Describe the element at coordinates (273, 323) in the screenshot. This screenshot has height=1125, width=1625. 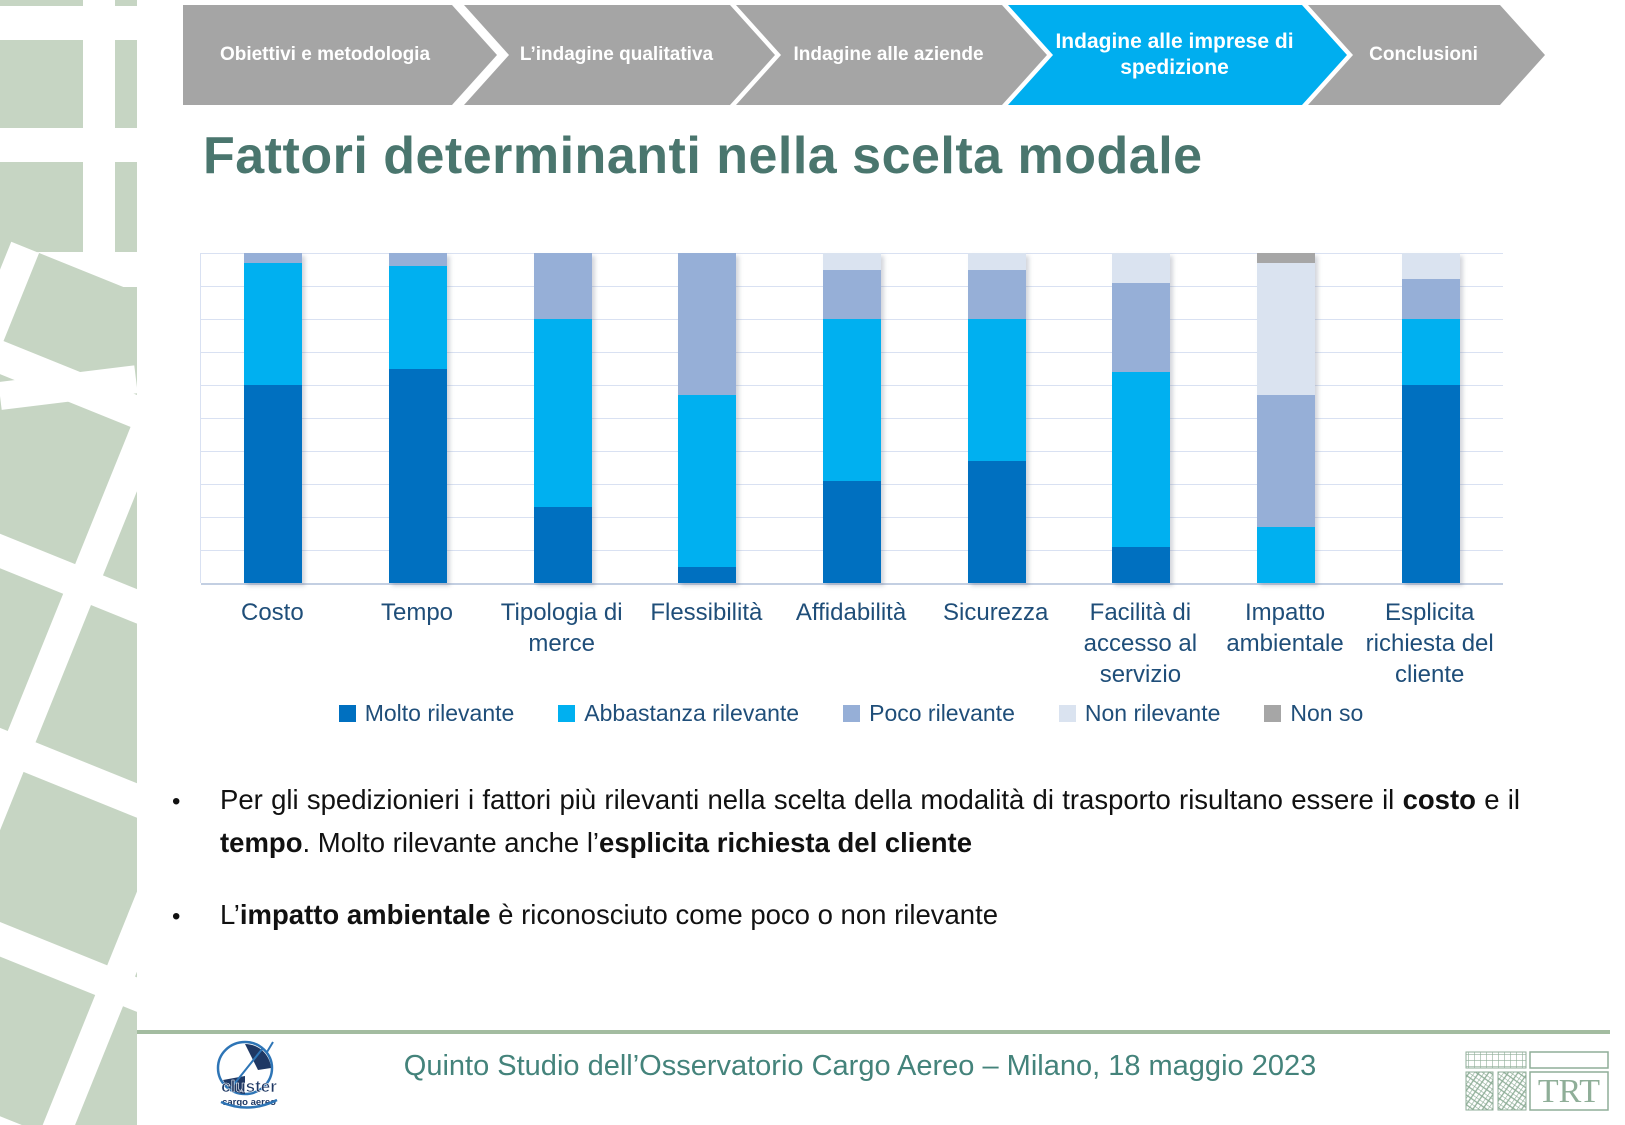
I see `bar-segment-abbastanza-rilevante-costo` at that location.